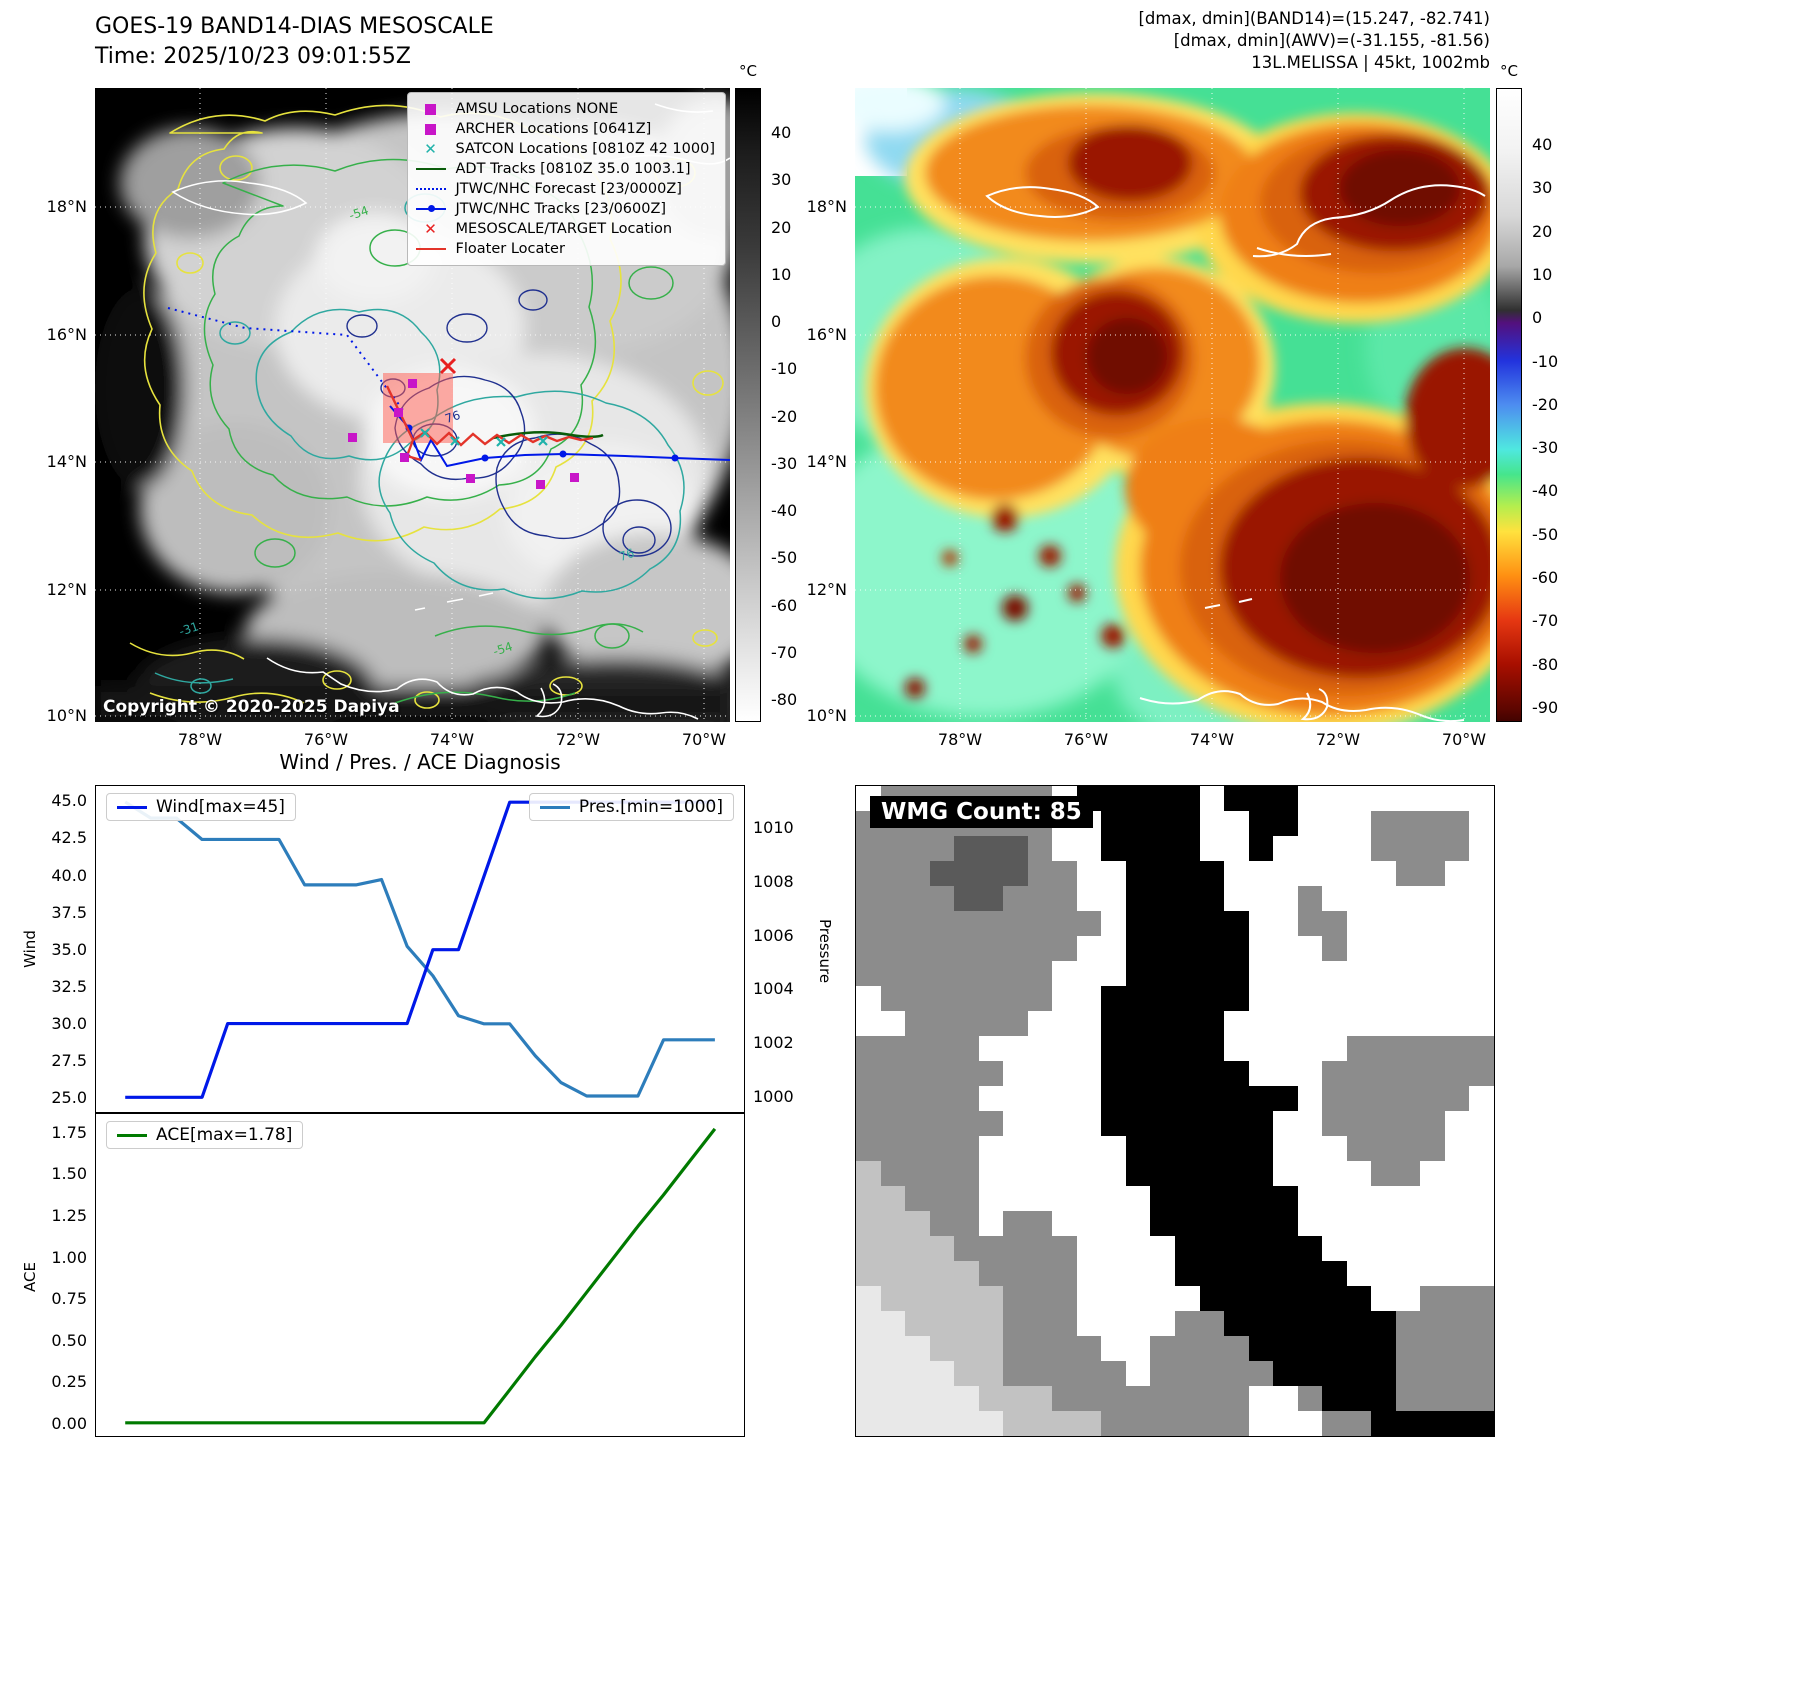 Image resolution: width=1801 pixels, height=1690 pixels. Describe the element at coordinates (1331, 40) in the screenshot. I see `tr-title-line2: [dmax, dmin](AWV)=(-31.155, -81.56)` at that location.